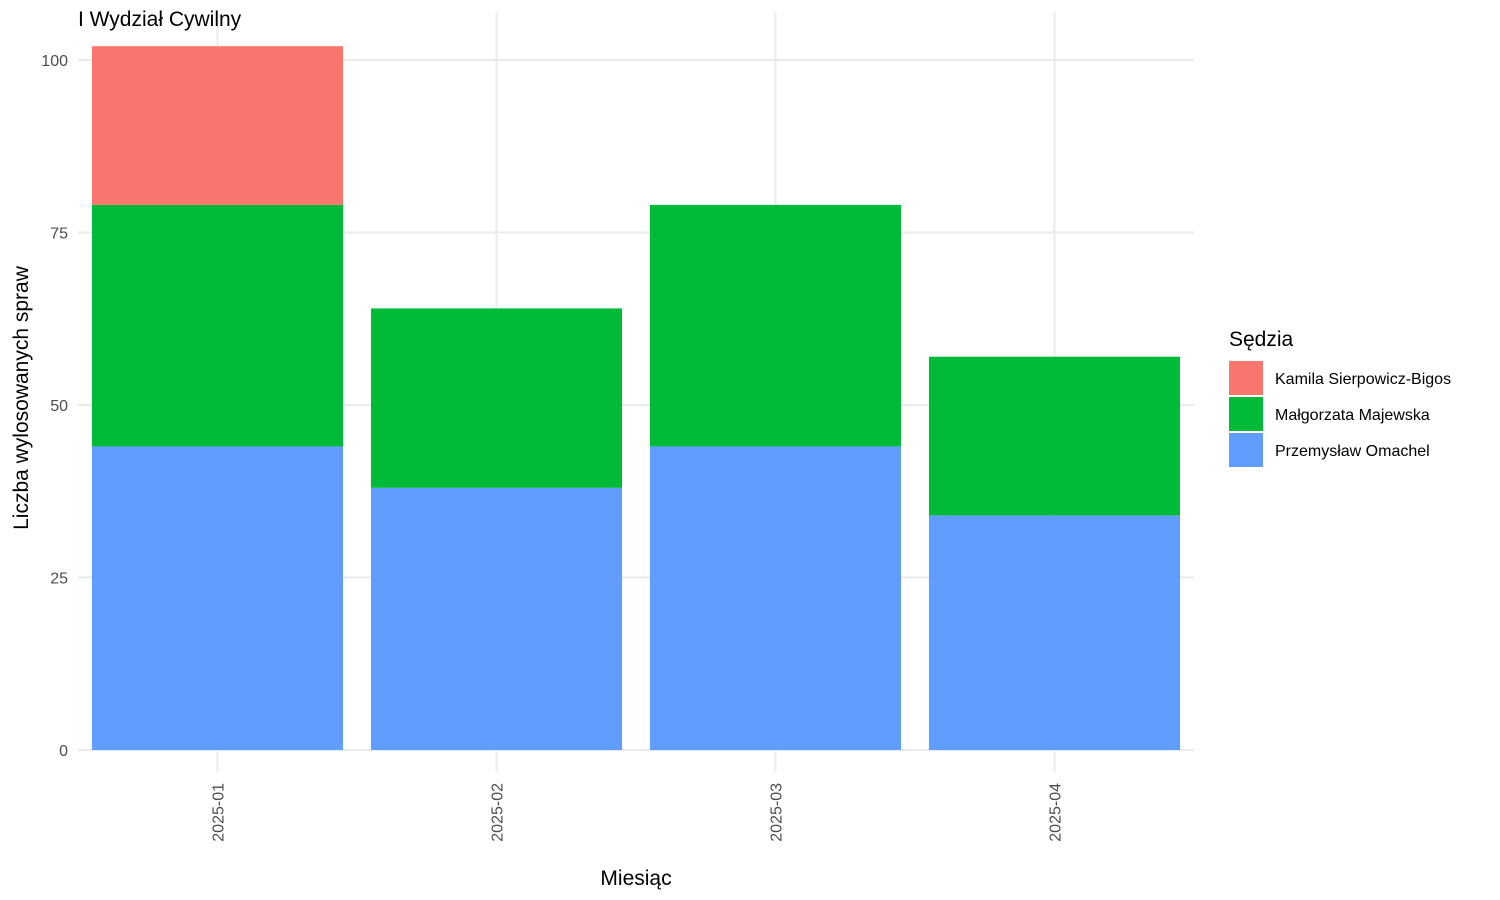  Describe the element at coordinates (1363, 379) in the screenshot. I see `legend-label: Kamila Sierpowicz-Bigos` at that location.